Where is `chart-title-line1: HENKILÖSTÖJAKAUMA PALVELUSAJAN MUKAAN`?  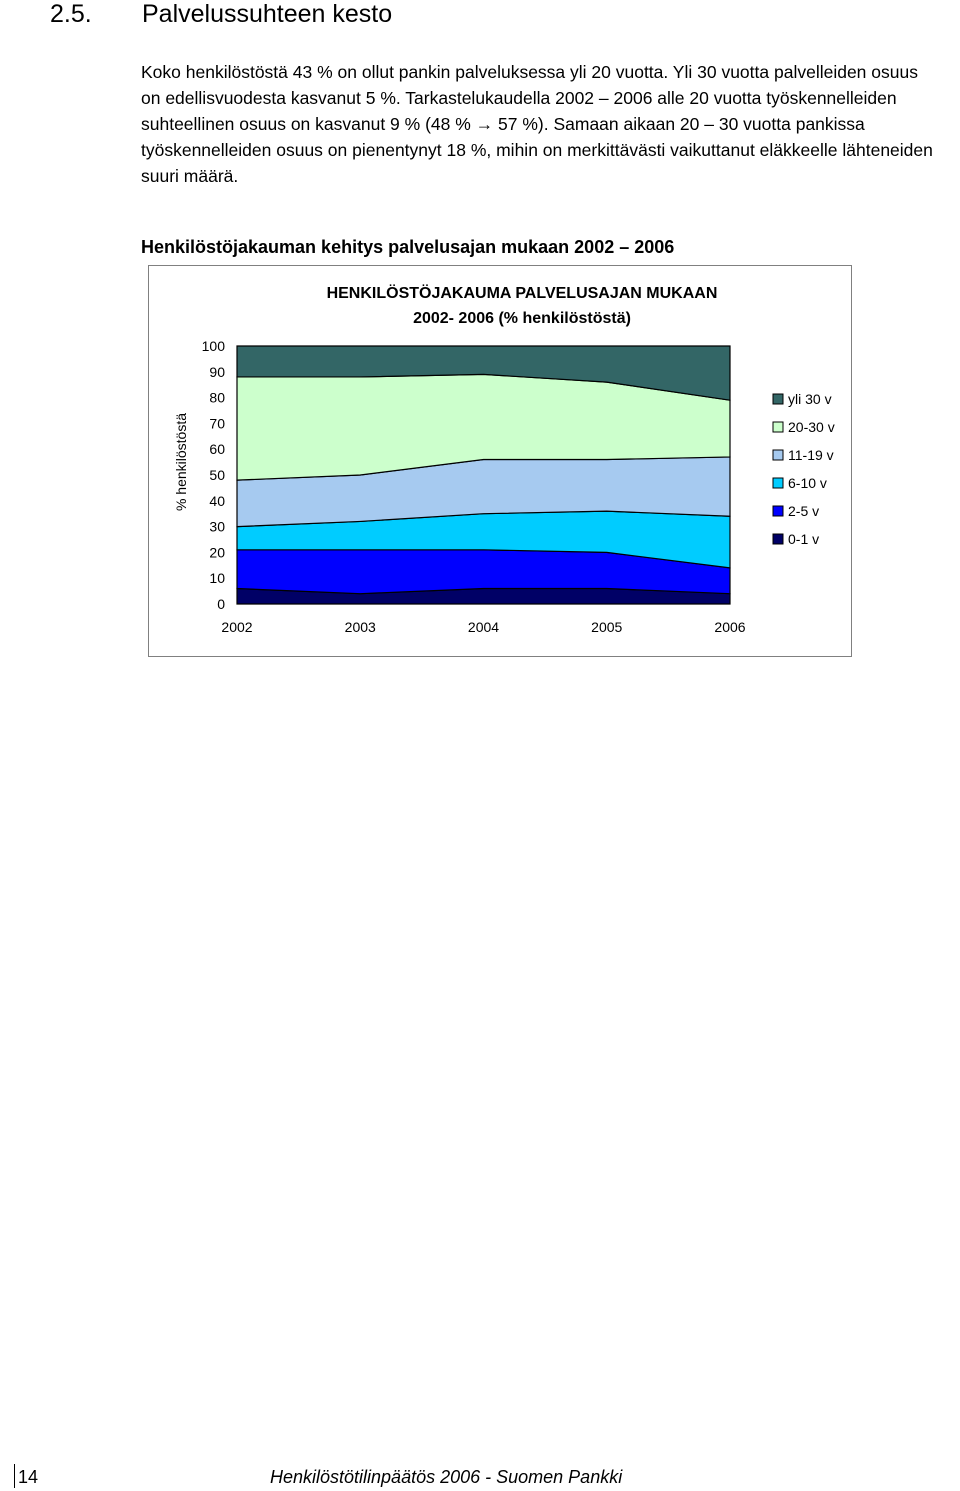 chart-title-line1: HENKILÖSTÖJAKAUMA PALVELUSAJAN MUKAAN is located at coordinates (522, 292).